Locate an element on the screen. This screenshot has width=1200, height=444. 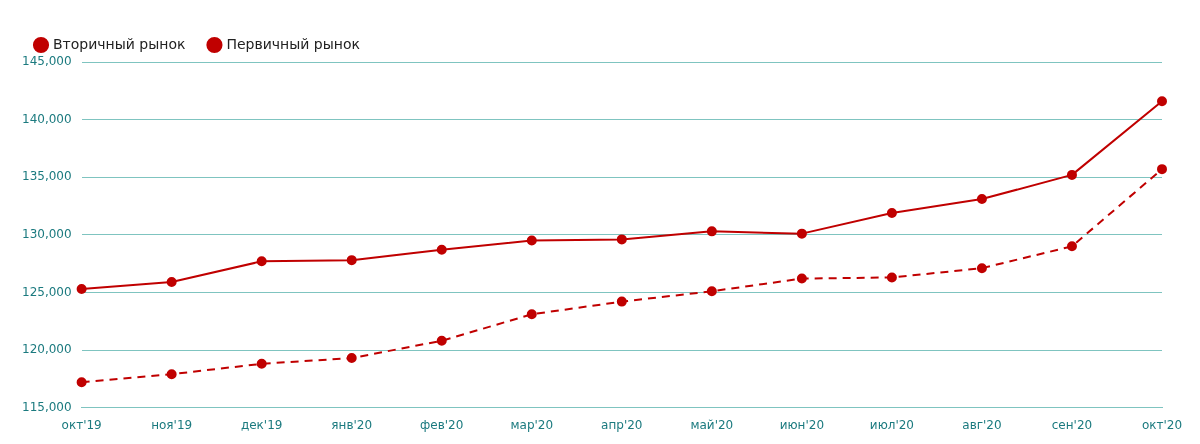
x-tick-label: дек'19 is located at coordinates (261, 424).